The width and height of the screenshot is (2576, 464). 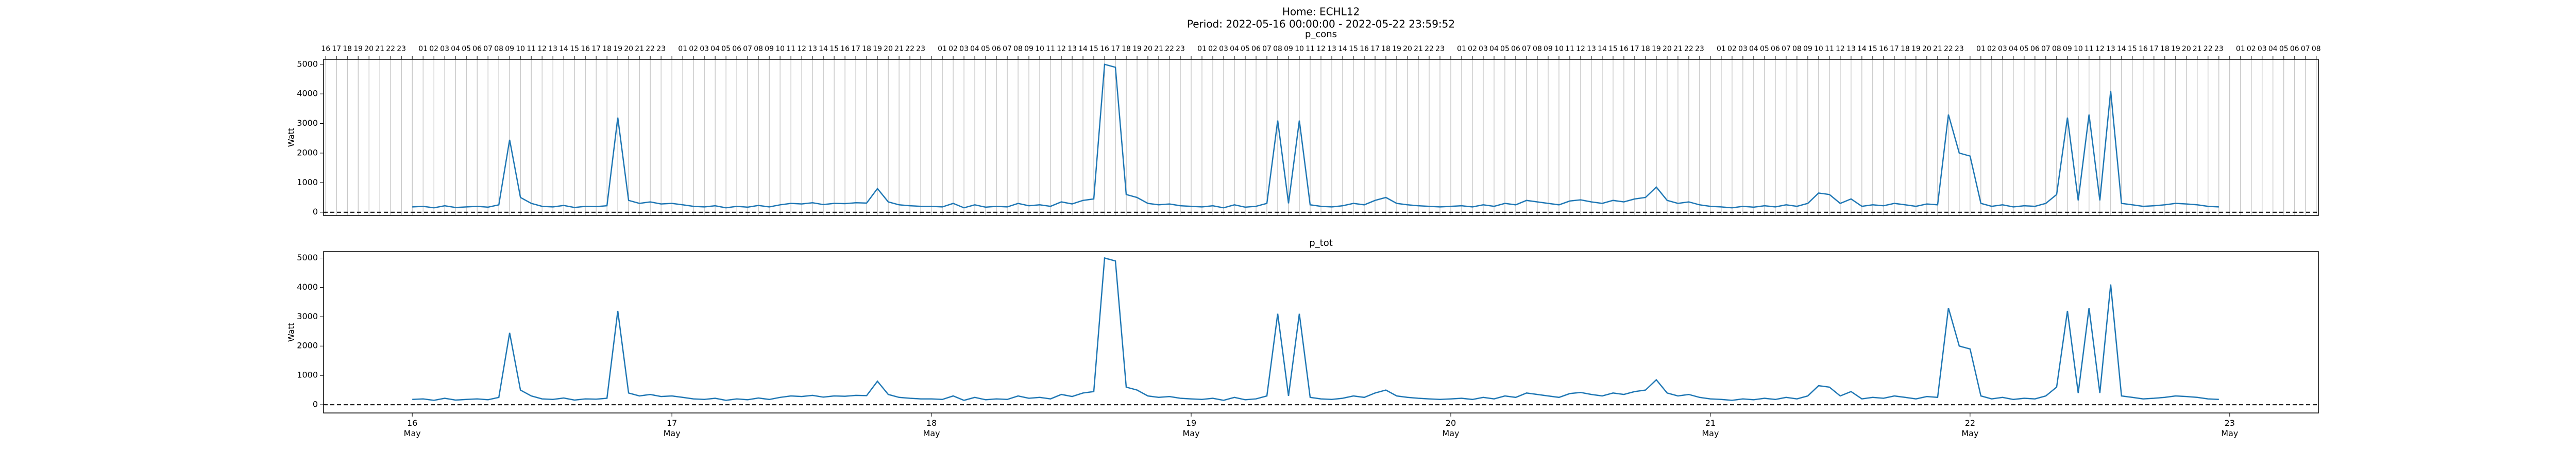 What do you see at coordinates (932, 428) in the screenshot?
I see `x-tick-label: 18 May` at bounding box center [932, 428].